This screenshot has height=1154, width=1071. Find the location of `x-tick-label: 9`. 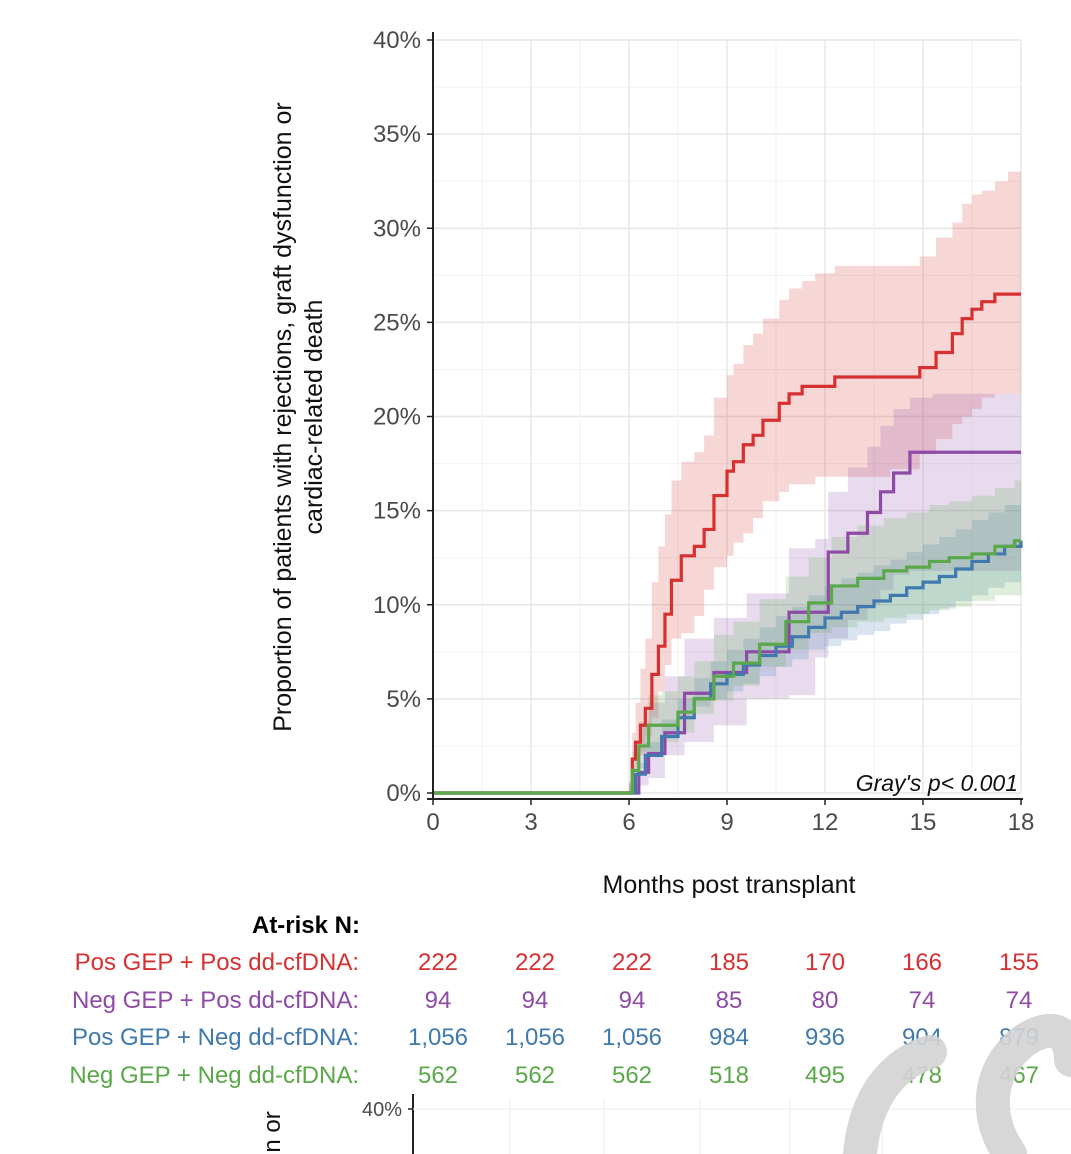

x-tick-label: 9 is located at coordinates (726, 822).